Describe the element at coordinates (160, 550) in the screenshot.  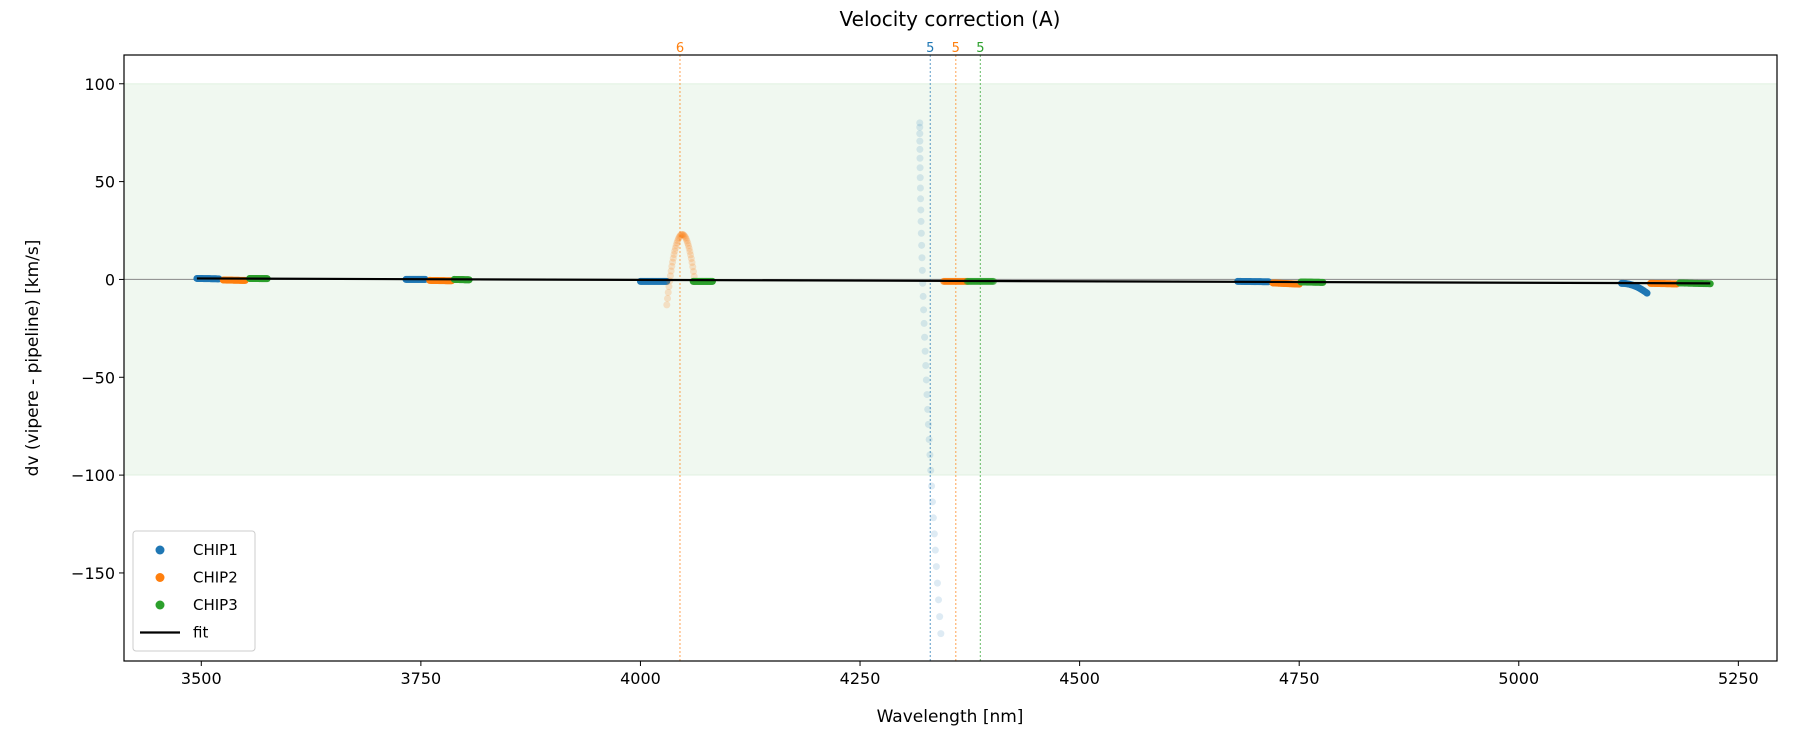
I see `legend-marker-chip1` at that location.